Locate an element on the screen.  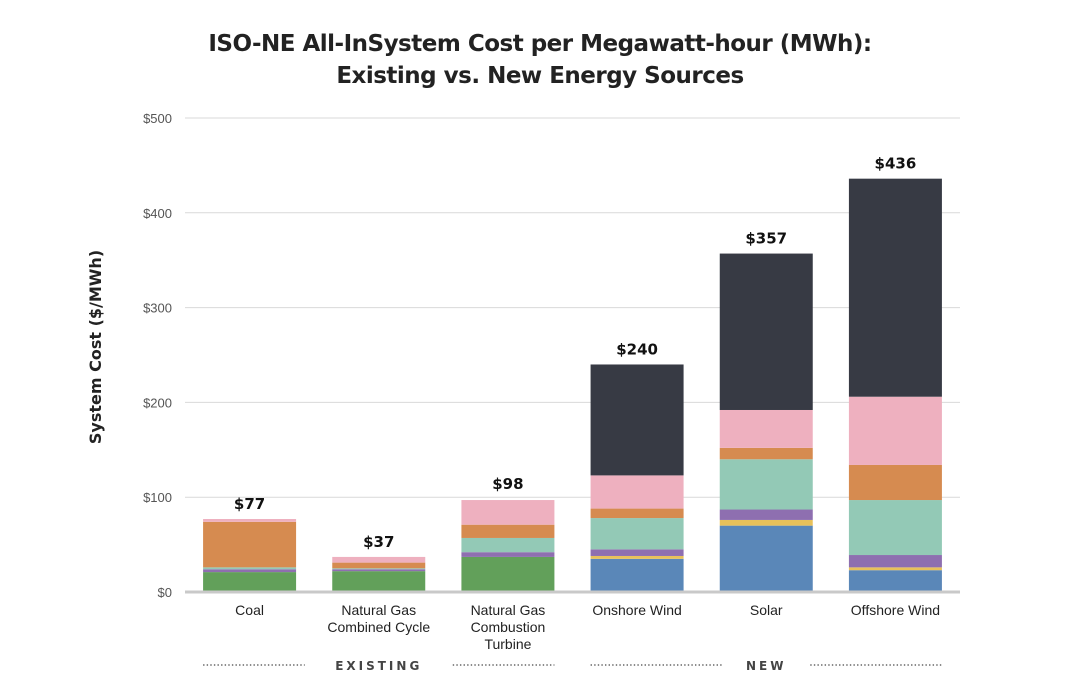
bar-total-label: $77 is located at coordinates (249, 504).